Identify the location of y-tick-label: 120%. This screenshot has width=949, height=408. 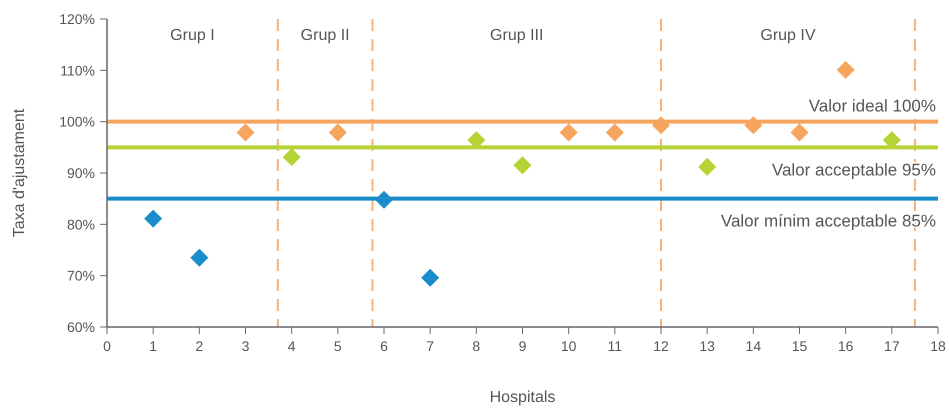
(77, 19).